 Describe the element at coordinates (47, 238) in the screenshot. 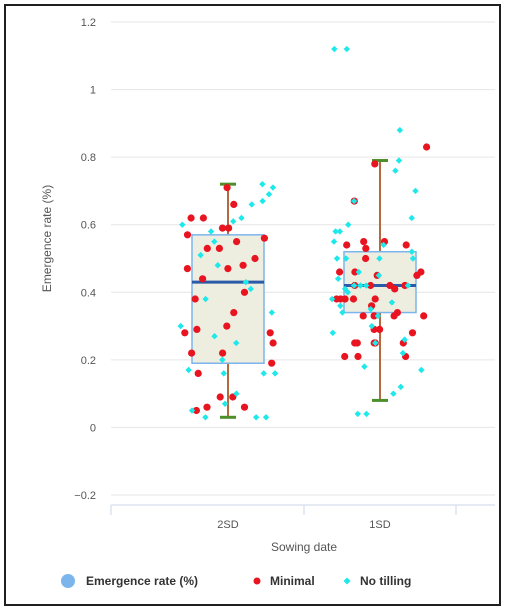

I see `y-axis-title: Emergence rate (%)` at that location.